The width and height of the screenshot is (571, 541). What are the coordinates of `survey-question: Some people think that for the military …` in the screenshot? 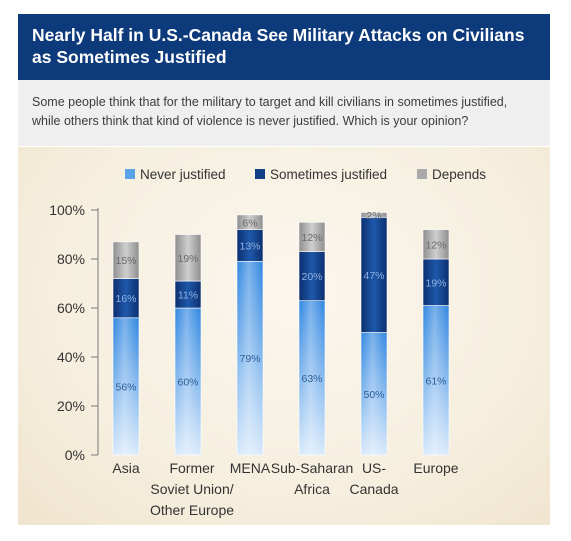 It's located at (284, 113).